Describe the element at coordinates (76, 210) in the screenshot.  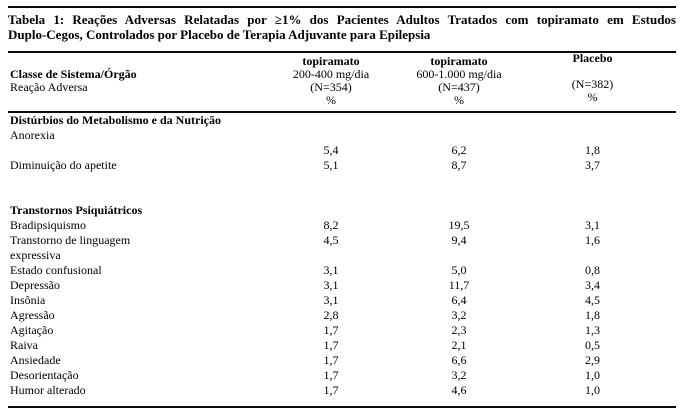
I see `section-header: Transtornos Psiquiátricos` at that location.